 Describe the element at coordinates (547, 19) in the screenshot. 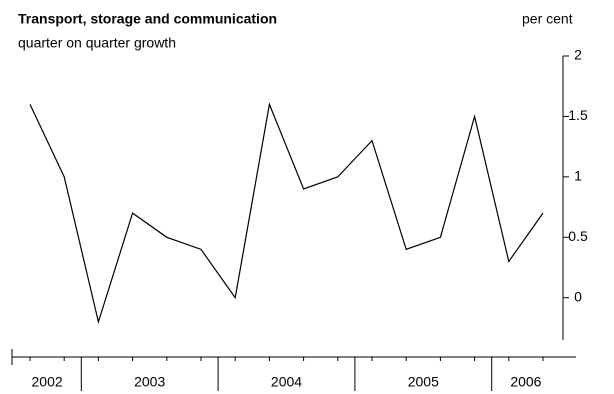

I see `y-axis-label: per cent` at that location.